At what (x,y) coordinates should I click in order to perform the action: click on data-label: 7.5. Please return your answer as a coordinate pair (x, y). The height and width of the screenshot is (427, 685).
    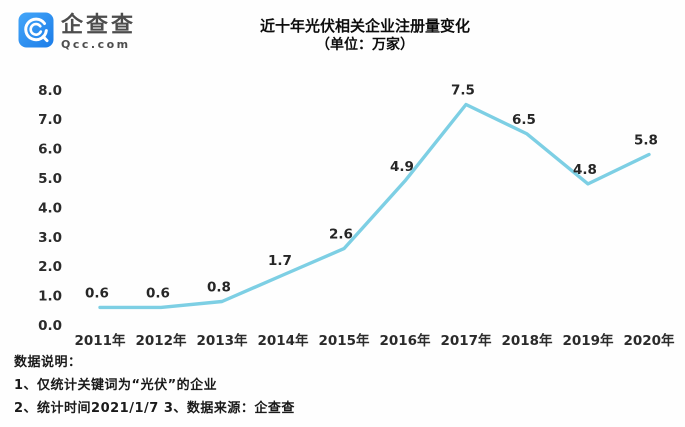
    Looking at the image, I should click on (463, 91).